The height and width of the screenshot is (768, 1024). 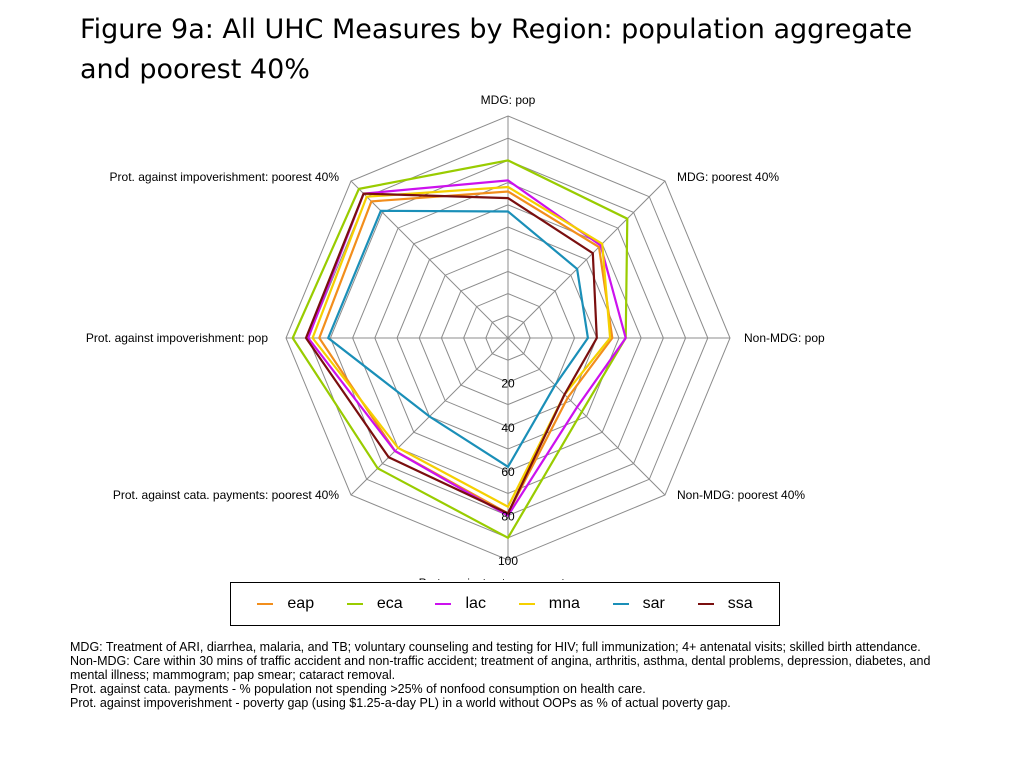 I want to click on legend-item-sar: sar, so click(x=638, y=604).